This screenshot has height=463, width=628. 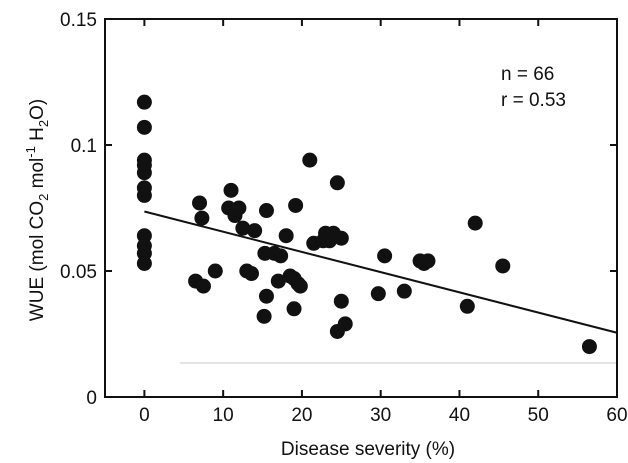 I want to click on y-tick-label: 0.1, so click(x=84, y=146).